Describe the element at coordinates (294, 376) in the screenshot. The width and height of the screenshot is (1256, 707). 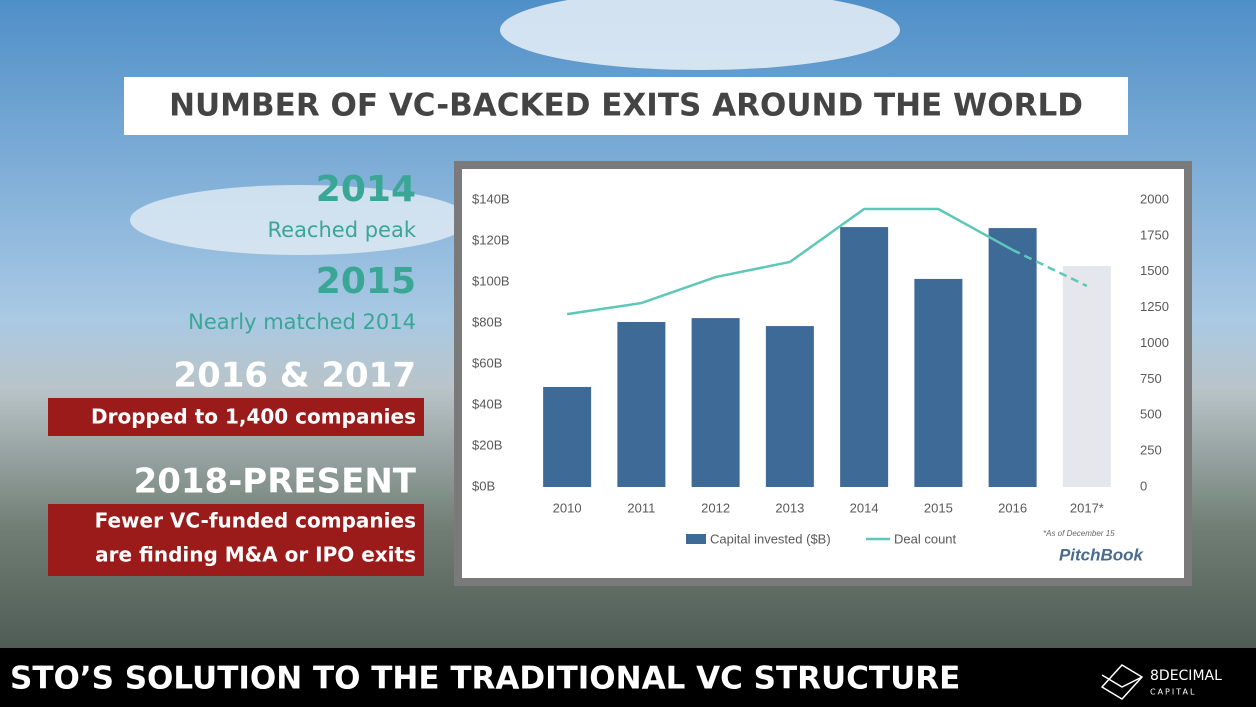
I see `highlight-heading: 2016 & 2017` at that location.